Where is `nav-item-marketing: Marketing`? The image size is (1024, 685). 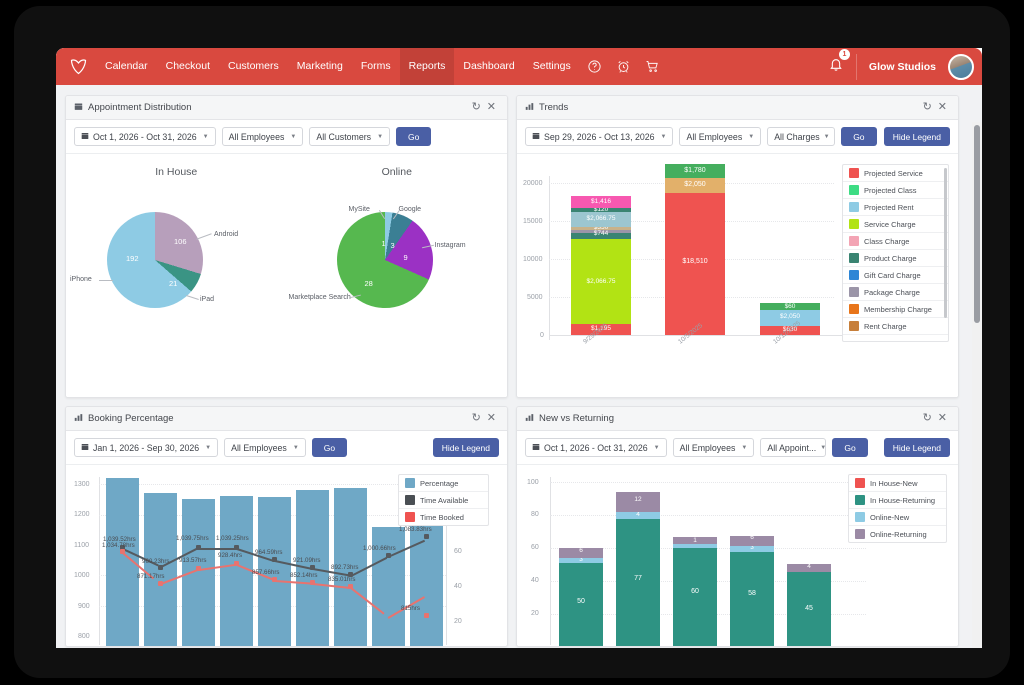
nav-item-marketing: Marketing is located at coordinates (319, 66).